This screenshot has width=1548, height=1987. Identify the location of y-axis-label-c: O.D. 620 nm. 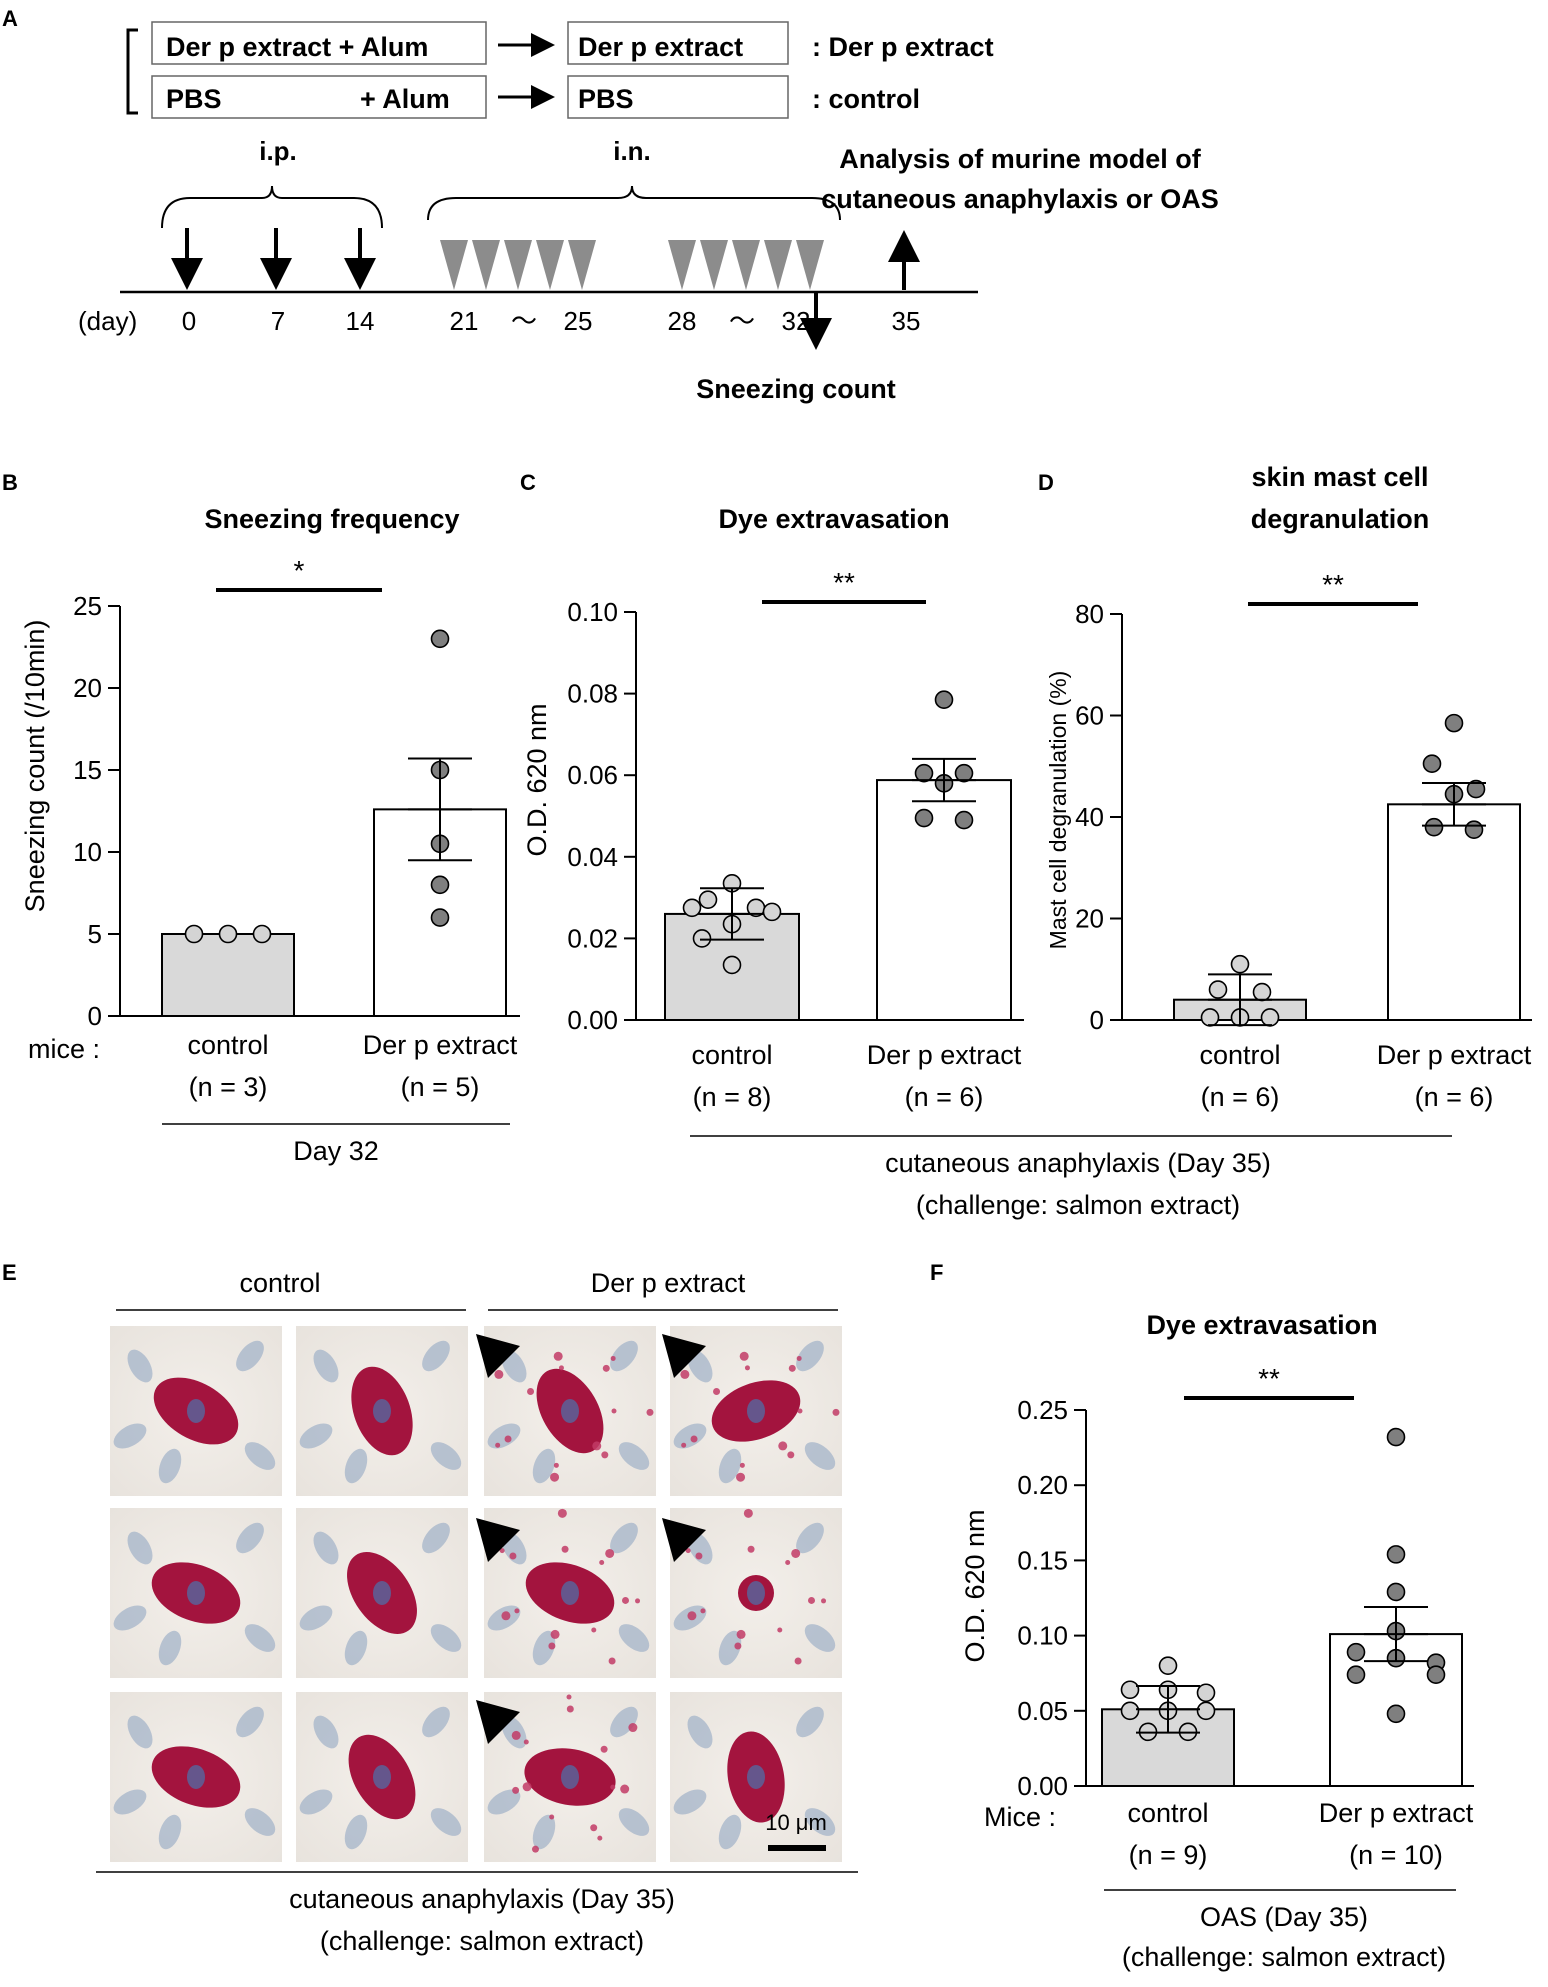
(537, 779).